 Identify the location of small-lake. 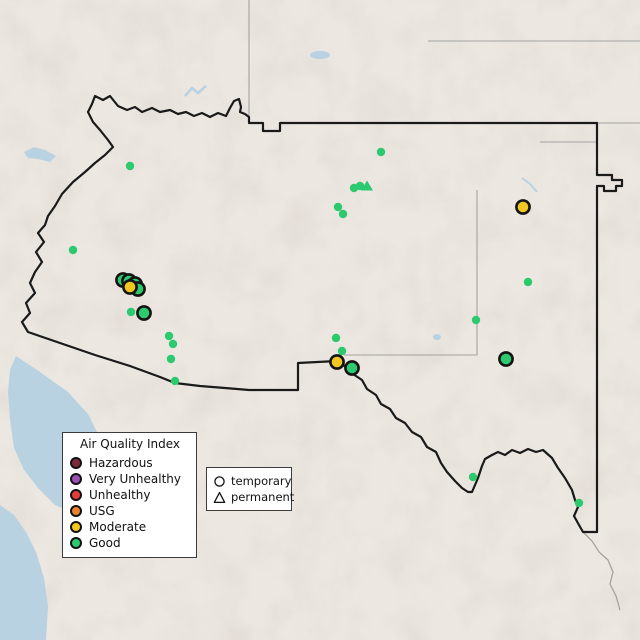
(437, 337).